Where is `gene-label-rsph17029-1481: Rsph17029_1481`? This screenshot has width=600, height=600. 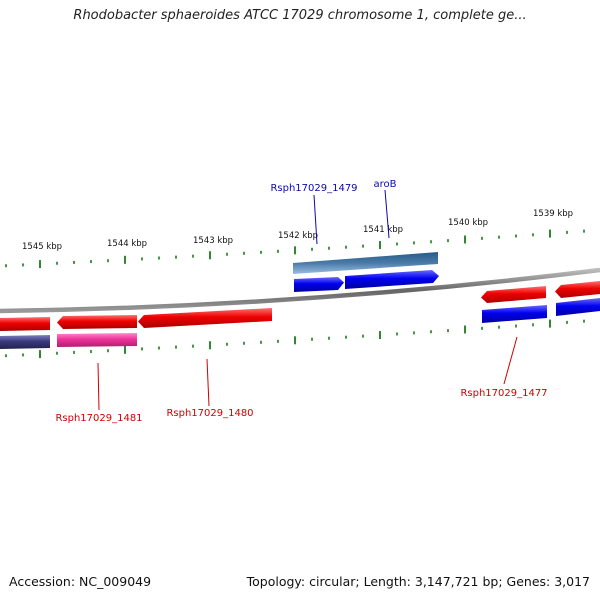 gene-label-rsph17029-1481: Rsph17029_1481 is located at coordinates (98, 418).